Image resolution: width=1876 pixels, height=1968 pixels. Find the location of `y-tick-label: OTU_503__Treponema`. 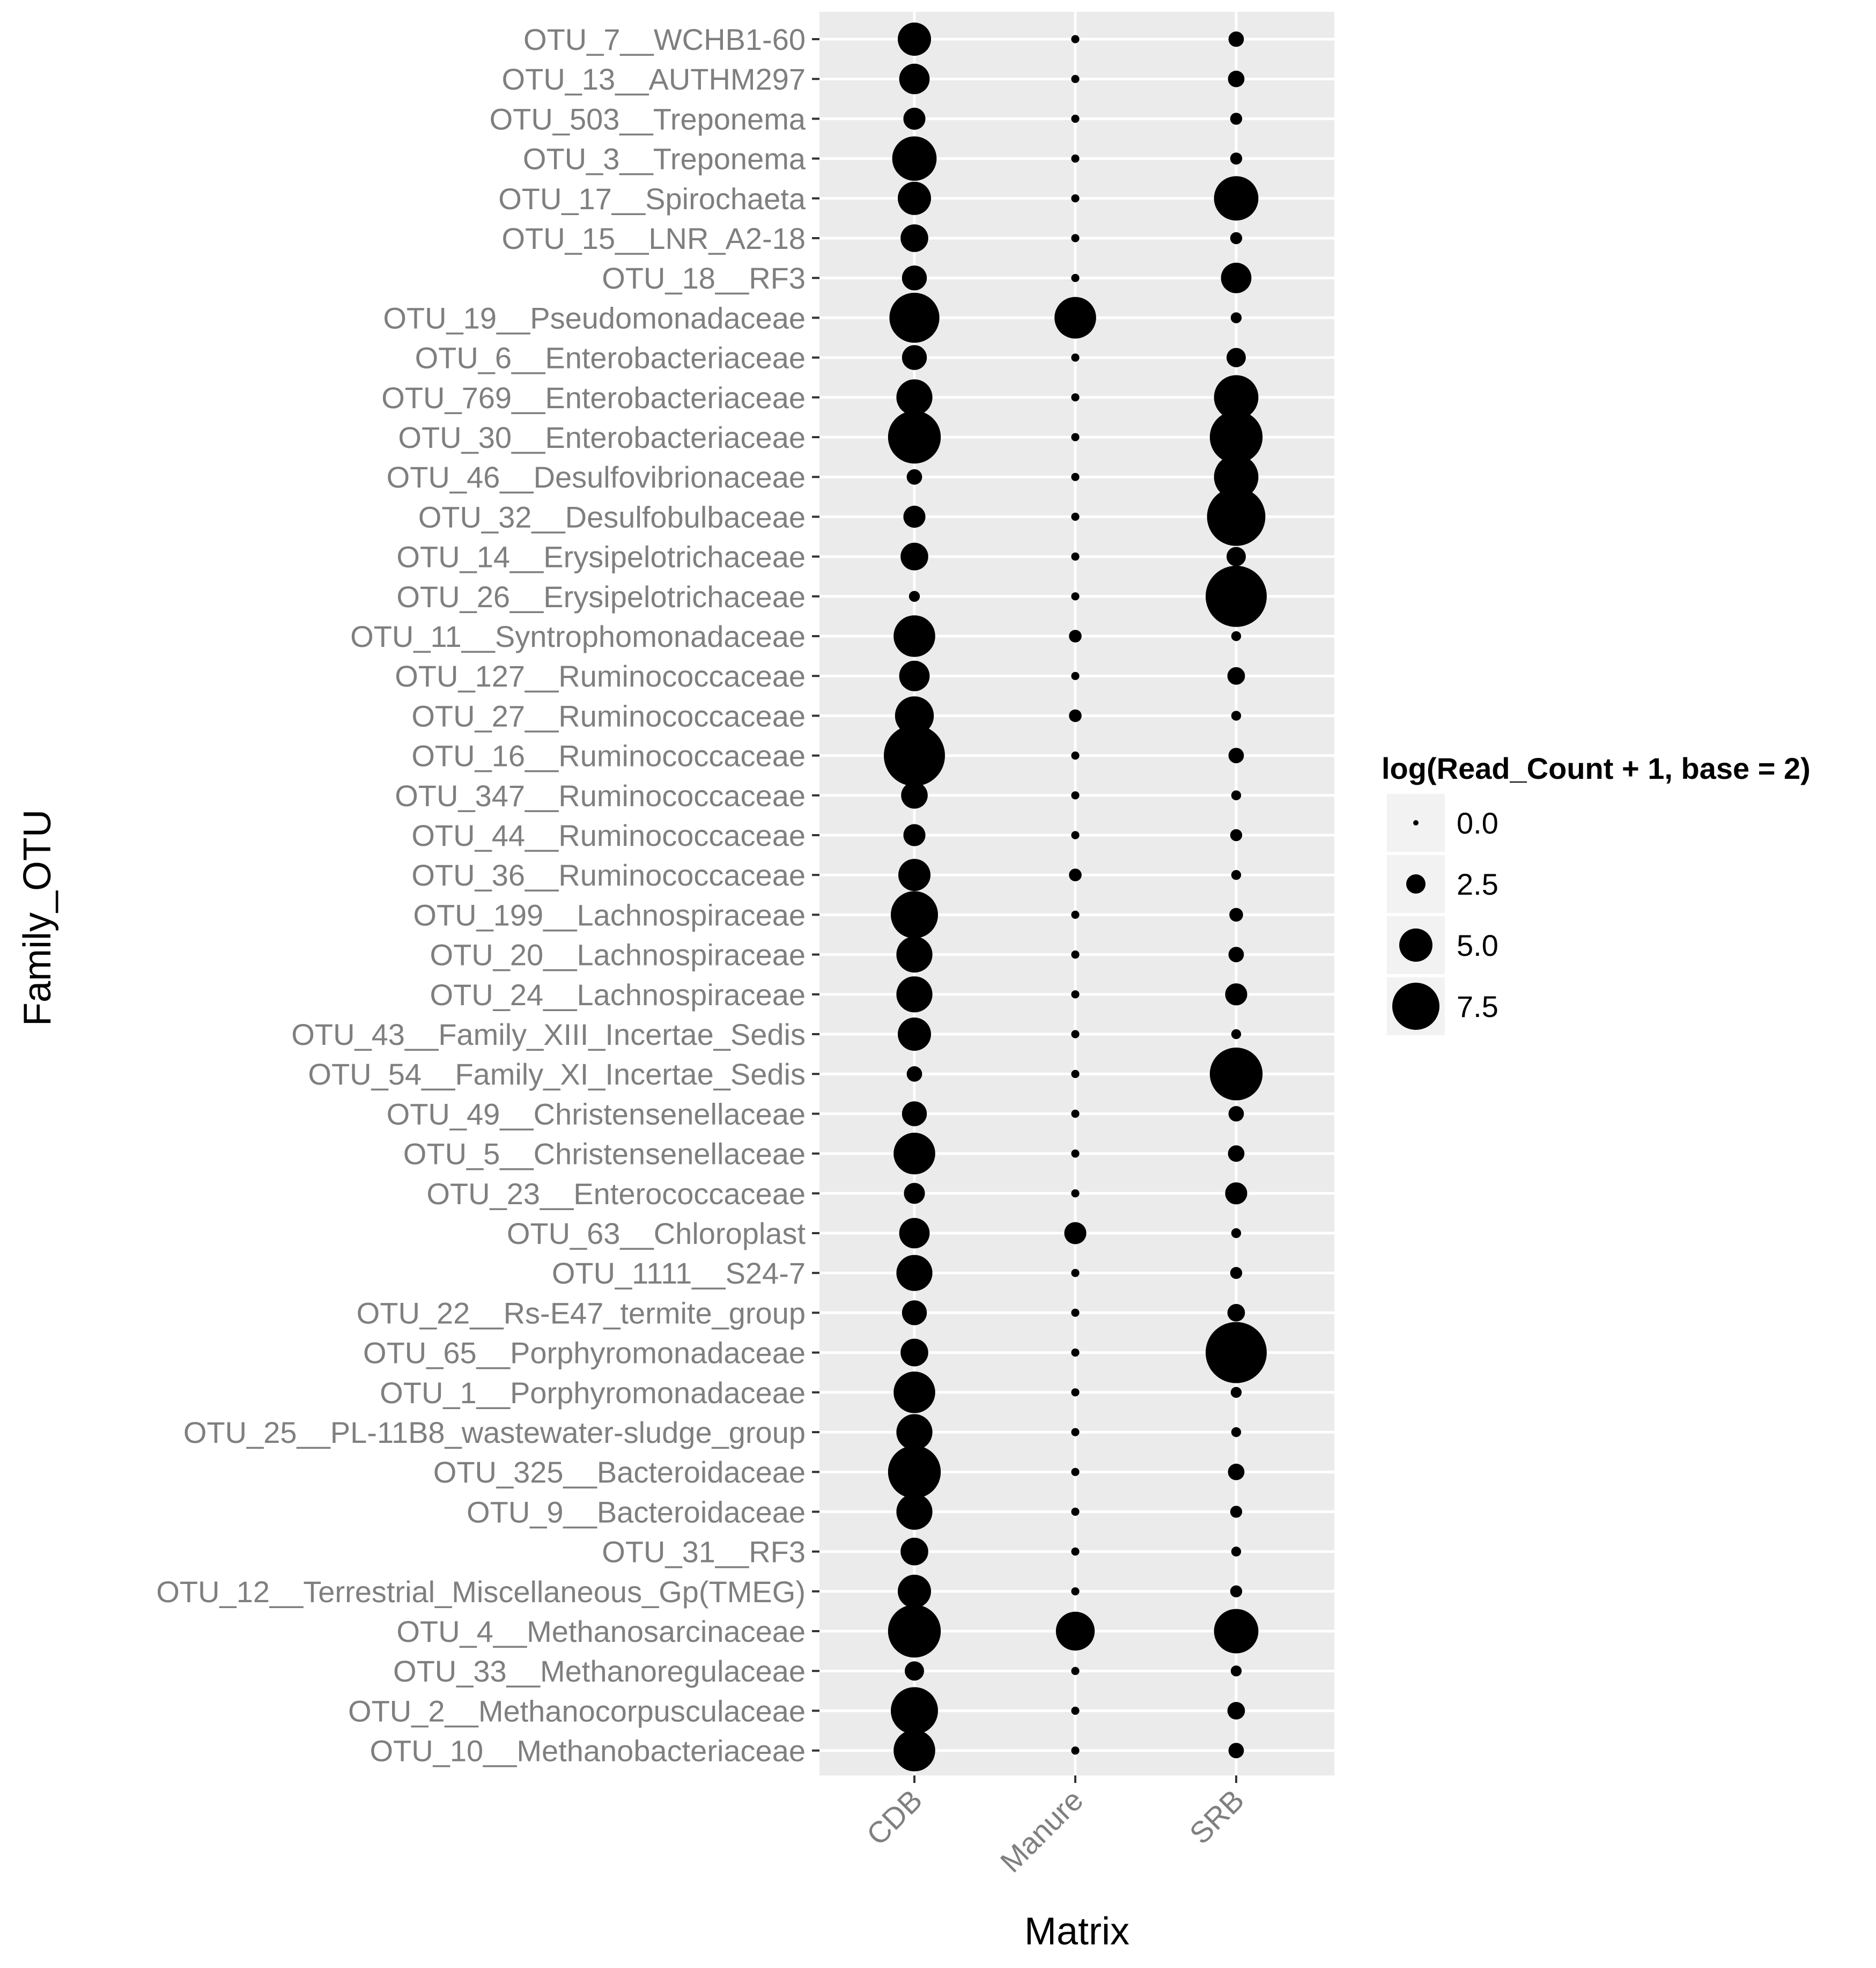

y-tick-label: OTU_503__Treponema is located at coordinates (648, 119).